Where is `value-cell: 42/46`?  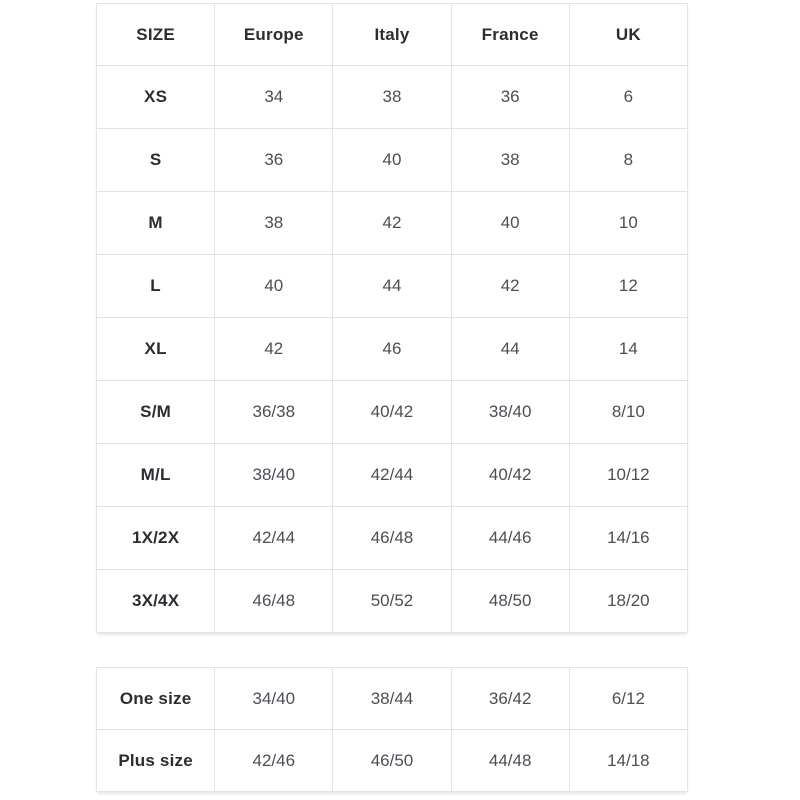 value-cell: 42/46 is located at coordinates (274, 760).